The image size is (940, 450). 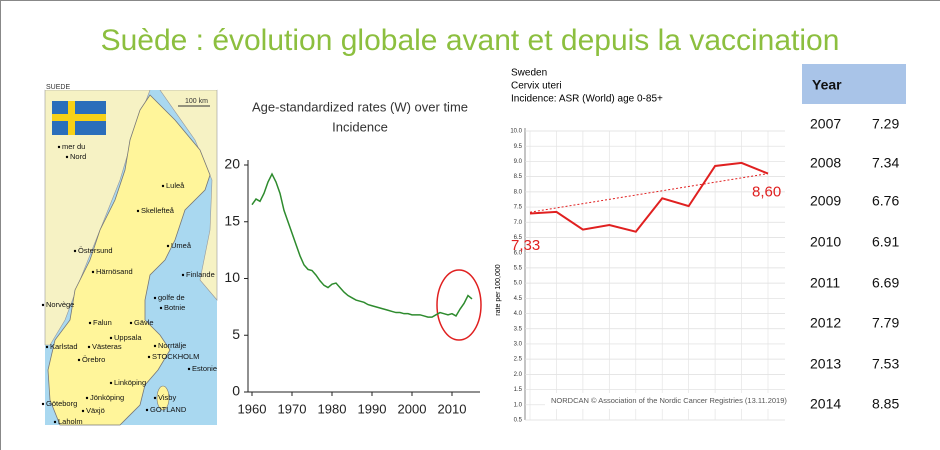 What do you see at coordinates (516, 132) in the screenshot?
I see `y-tick-label: 10.0` at bounding box center [516, 132].